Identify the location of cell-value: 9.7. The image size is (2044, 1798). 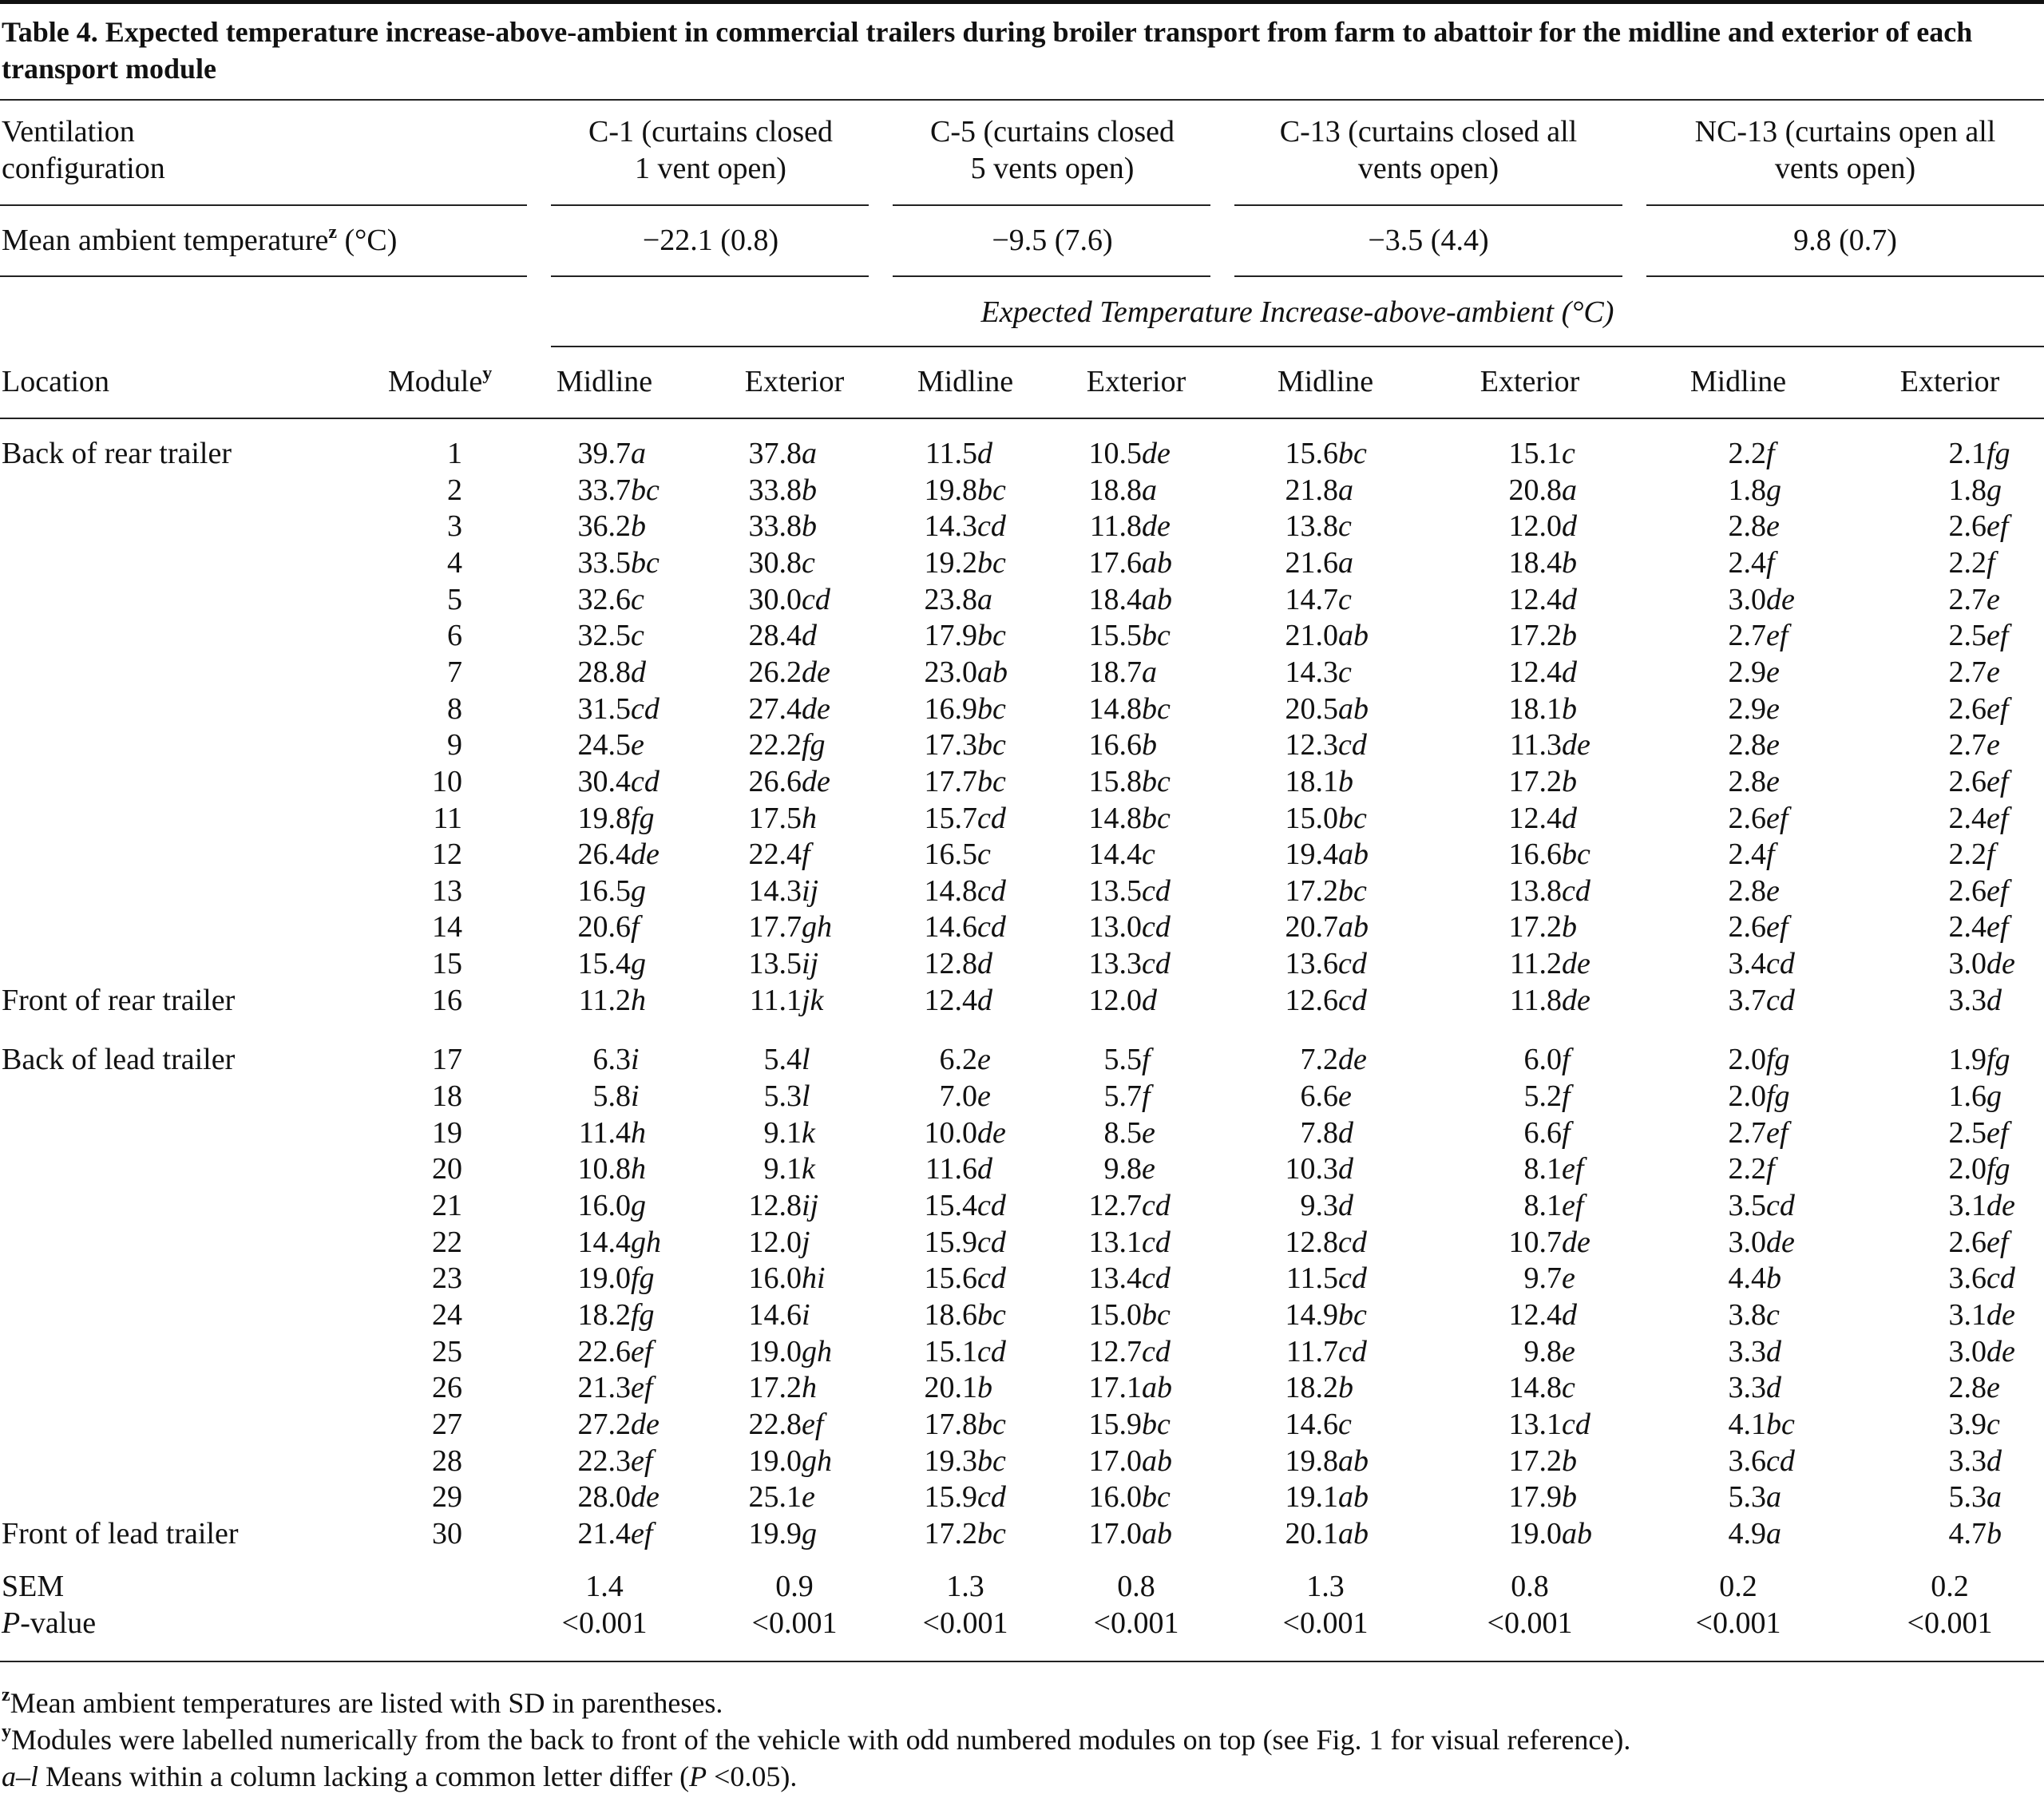
(1543, 1279).